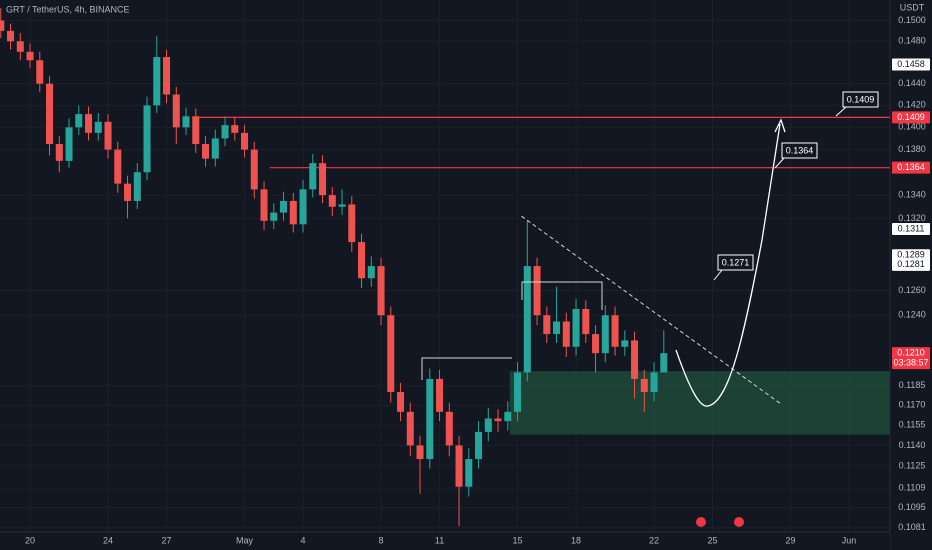 The image size is (932, 550). I want to click on x-tick-label: 27, so click(167, 540).